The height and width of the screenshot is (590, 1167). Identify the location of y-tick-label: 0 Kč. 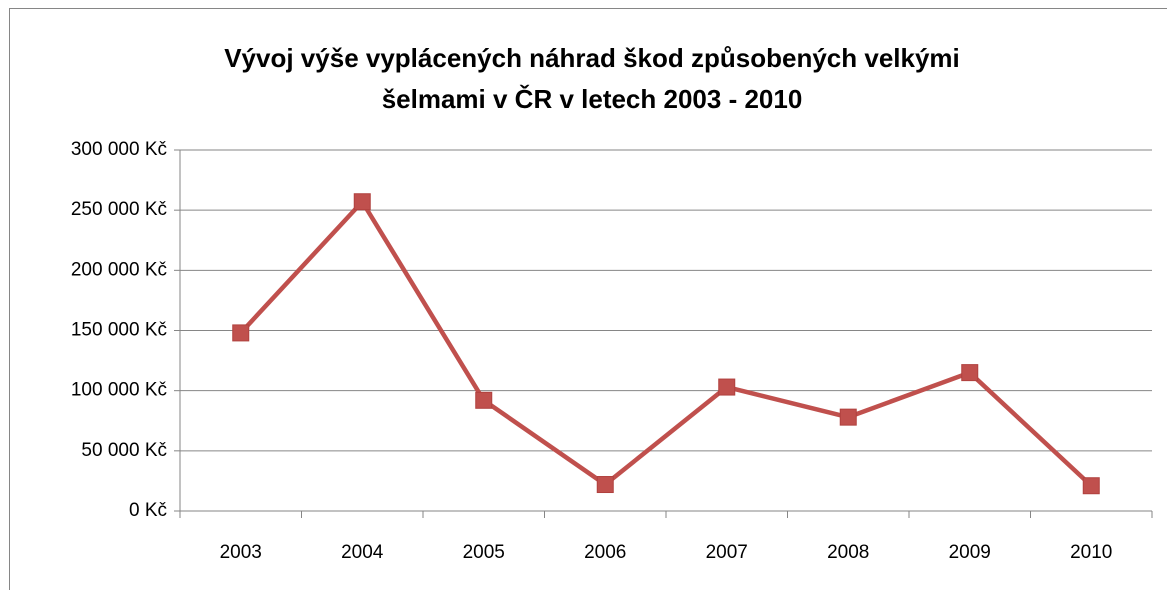
(148, 510).